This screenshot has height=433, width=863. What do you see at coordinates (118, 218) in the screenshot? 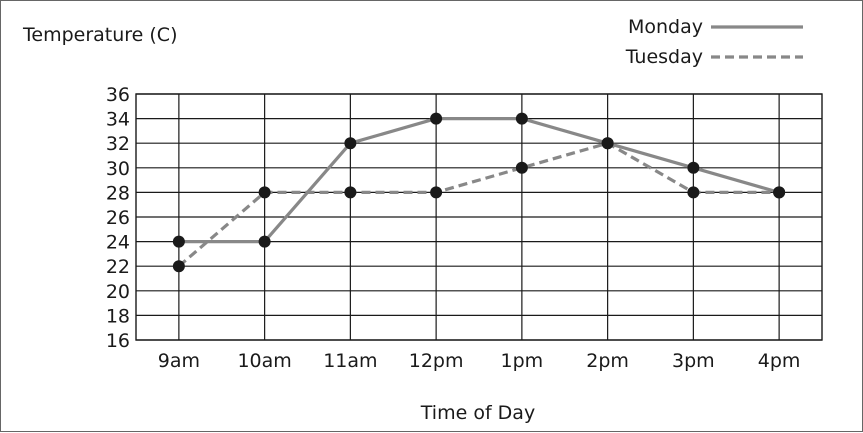
I see `y-tick-label: 26` at bounding box center [118, 218].